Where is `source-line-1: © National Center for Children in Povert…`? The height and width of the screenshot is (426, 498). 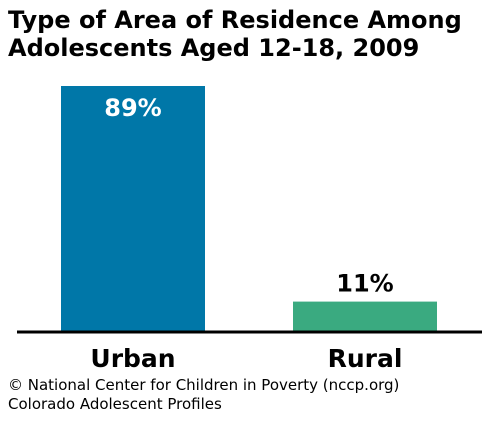 source-line-1: © National Center for Children in Povert… is located at coordinates (204, 385).